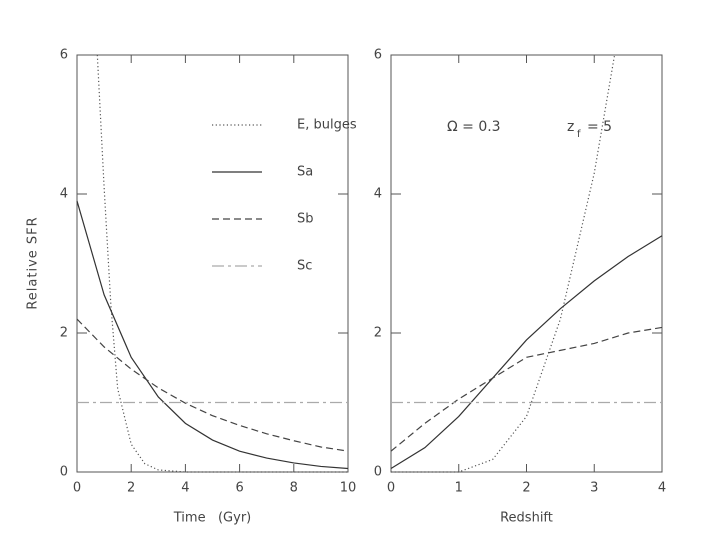 The height and width of the screenshot is (545, 708). Describe the element at coordinates (212, 518) in the screenshot. I see `x-axis-label: Time (Gyr)` at that location.